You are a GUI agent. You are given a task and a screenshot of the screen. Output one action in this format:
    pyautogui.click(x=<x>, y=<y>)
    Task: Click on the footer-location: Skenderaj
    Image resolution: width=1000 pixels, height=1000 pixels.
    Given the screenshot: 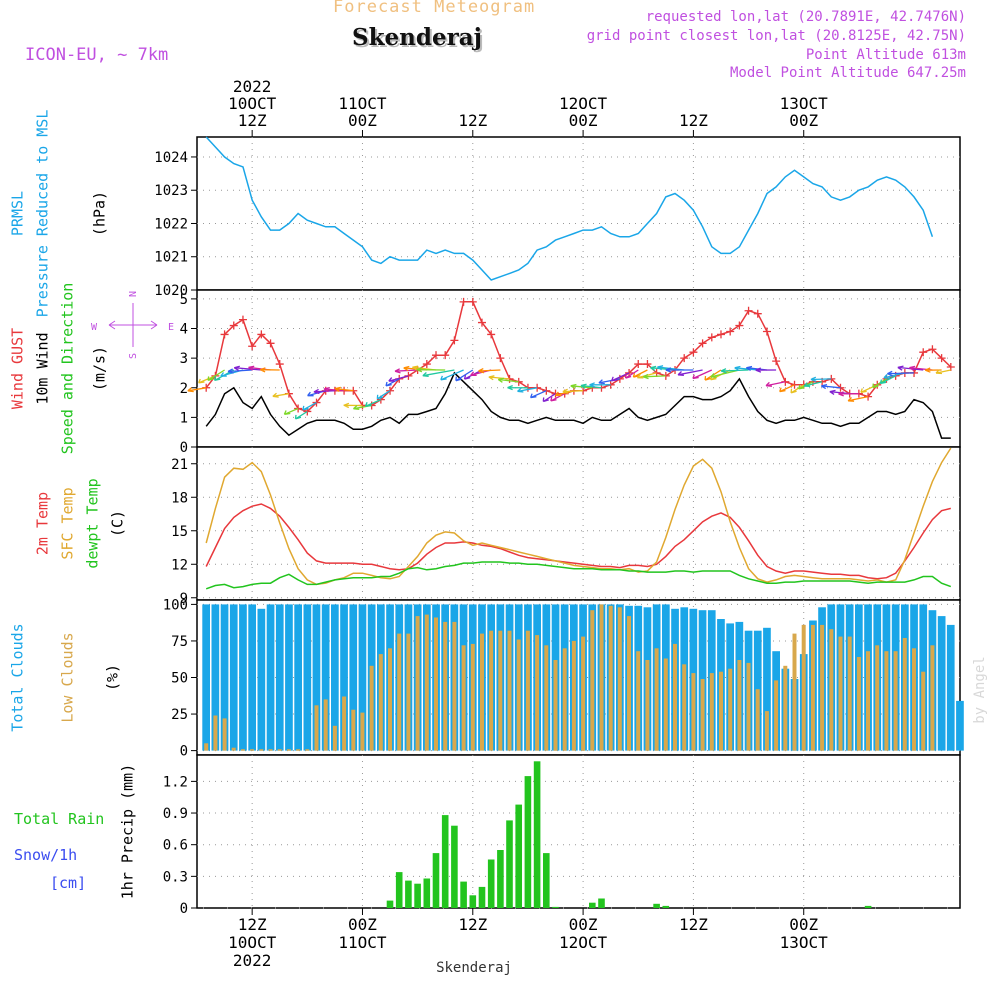 What is the action you would take?
    pyautogui.click(x=474, y=968)
    